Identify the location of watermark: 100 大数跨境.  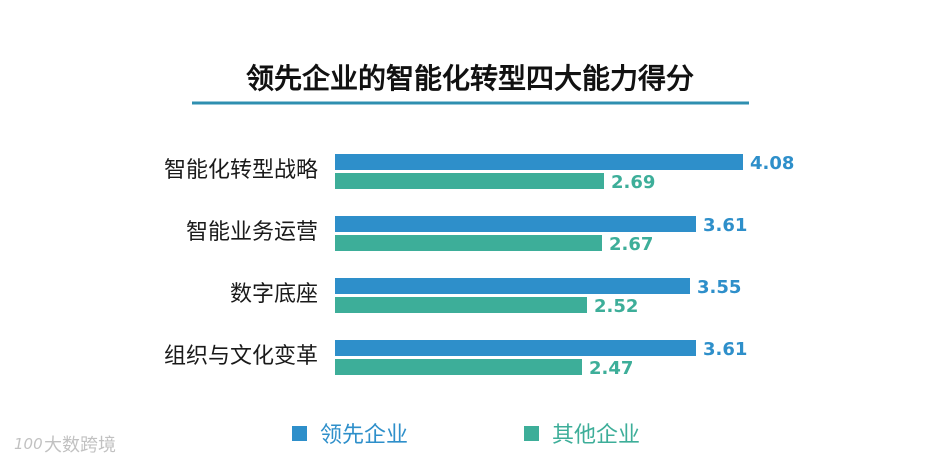
(65, 445).